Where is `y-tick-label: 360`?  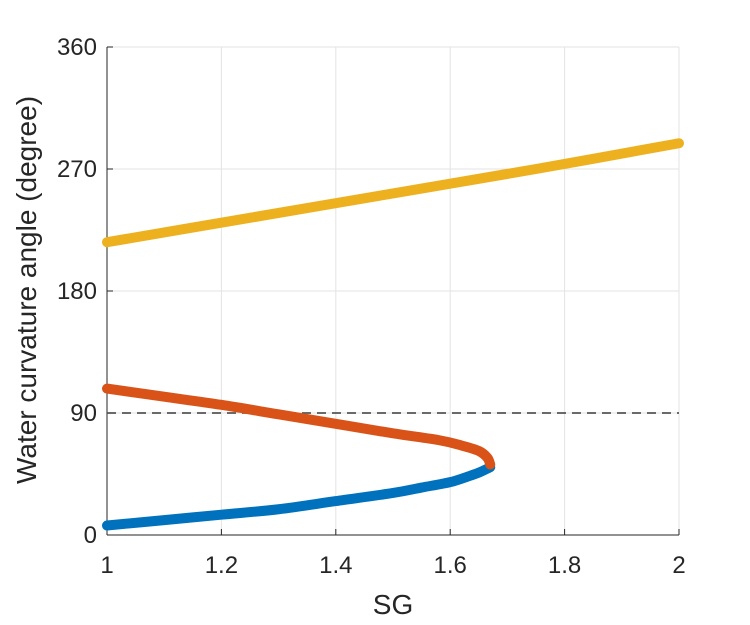 y-tick-label: 360 is located at coordinates (77, 47).